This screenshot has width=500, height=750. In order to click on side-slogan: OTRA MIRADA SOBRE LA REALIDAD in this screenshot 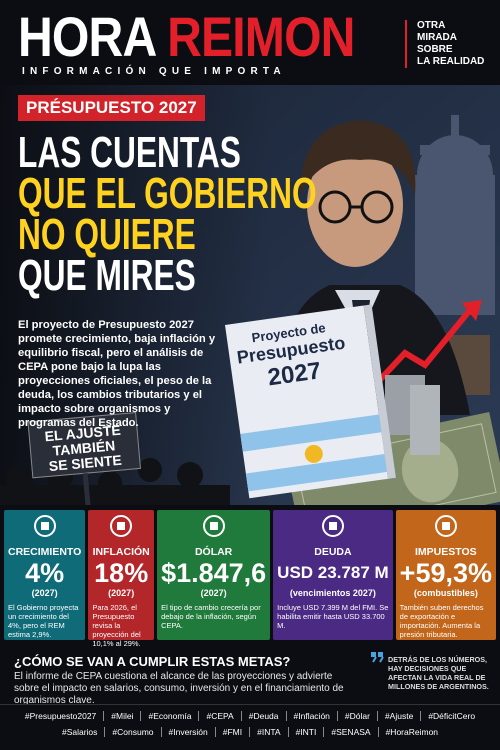, I will do `click(444, 44)`.